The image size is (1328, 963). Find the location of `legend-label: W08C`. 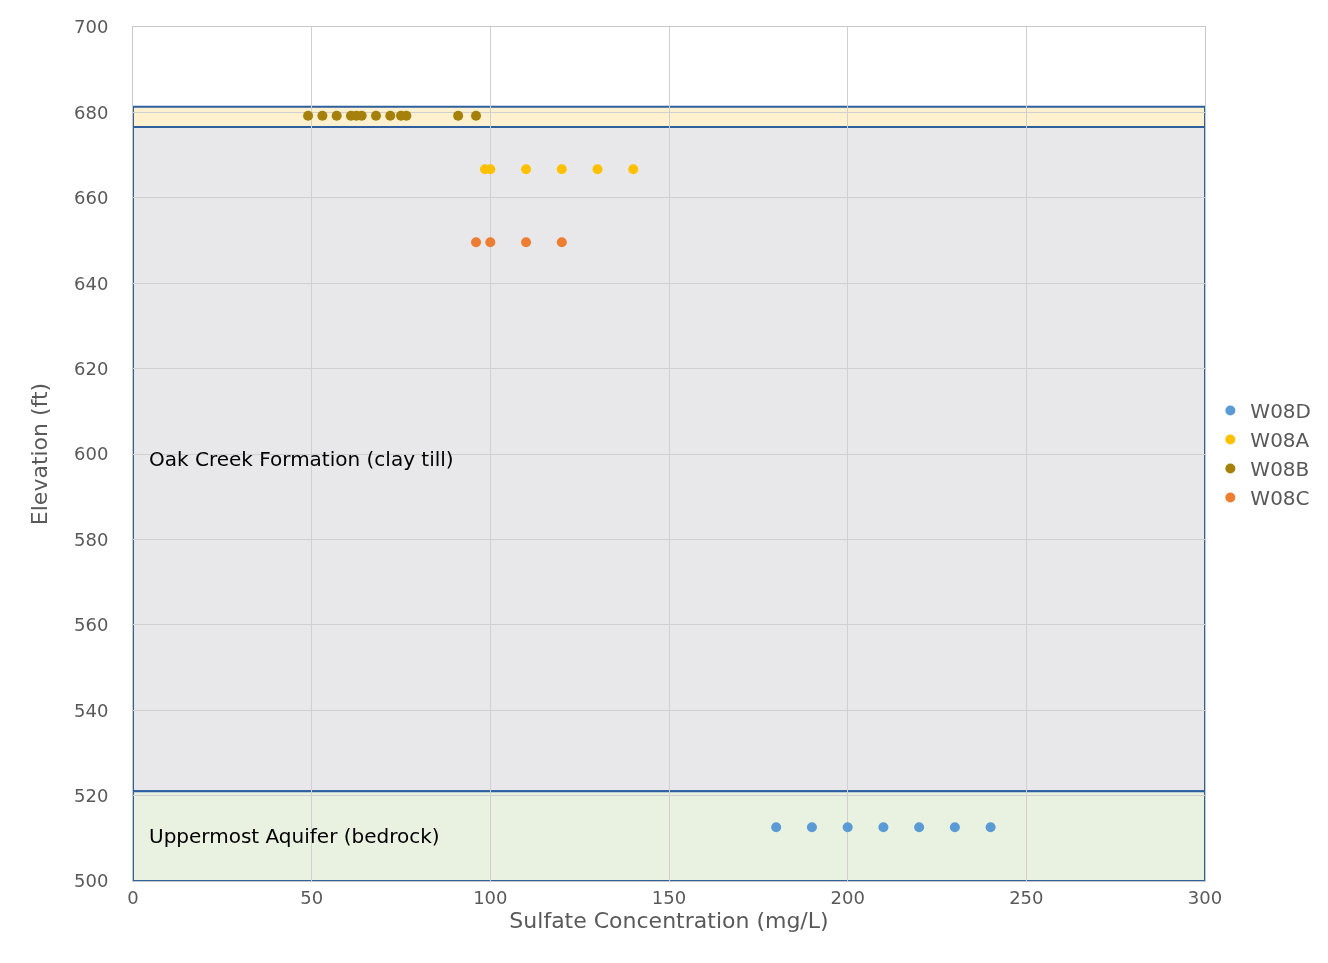

legend-label: W08C is located at coordinates (1280, 498).